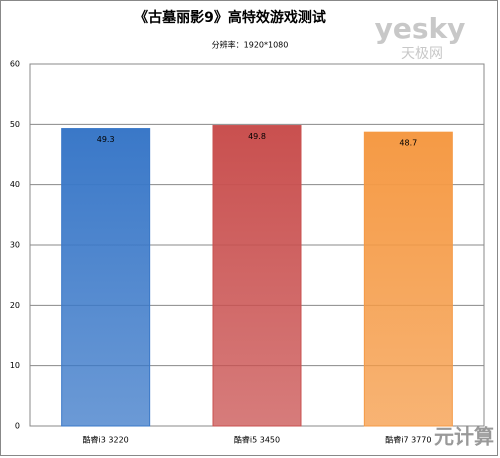 Image resolution: width=500 pixels, height=458 pixels. Describe the element at coordinates (420, 28) in the screenshot. I see `watermark: yesky` at that location.